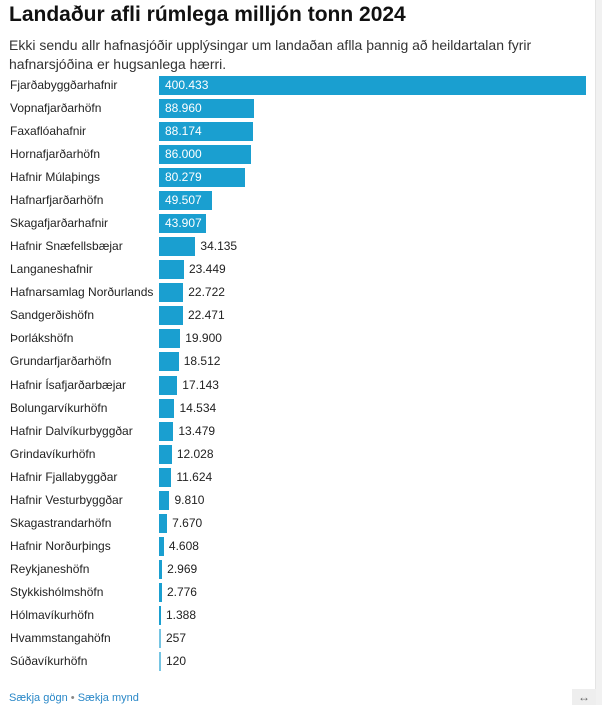 The height and width of the screenshot is (705, 602). Describe the element at coordinates (206, 292) in the screenshot. I see `value-label: 22.722` at that location.